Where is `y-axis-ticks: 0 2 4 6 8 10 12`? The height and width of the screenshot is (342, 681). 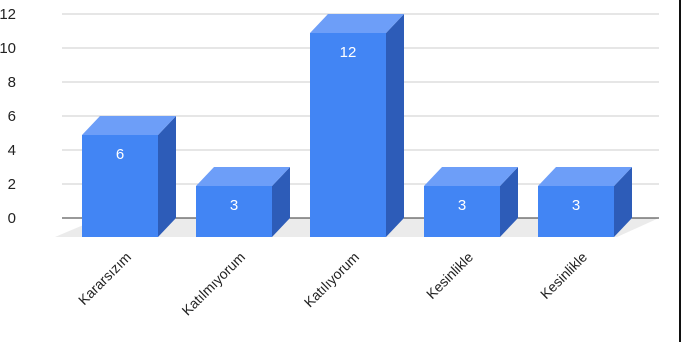
y-axis-ticks: 0 2 4 6 8 10 12 is located at coordinates (8, 116).